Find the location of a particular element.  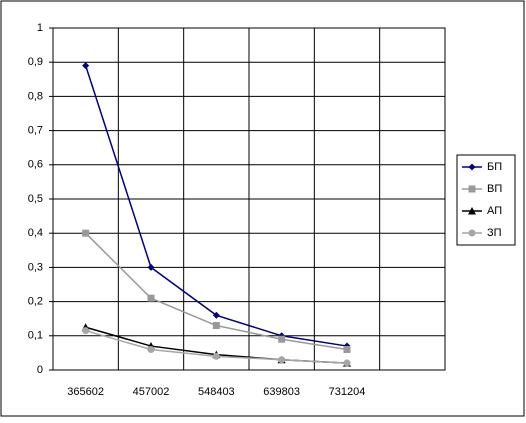

y-tick-label: 0,7 is located at coordinates (35, 131).